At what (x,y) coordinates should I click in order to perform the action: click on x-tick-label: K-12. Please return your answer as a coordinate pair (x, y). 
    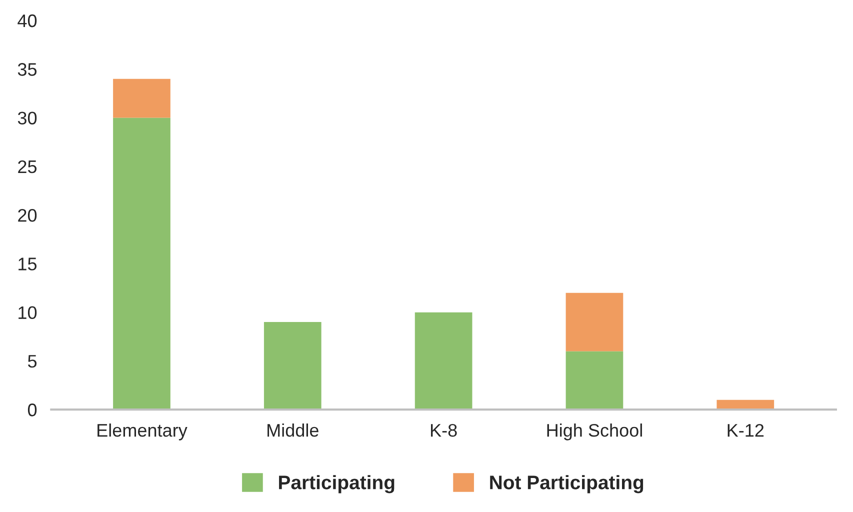
    Looking at the image, I should click on (746, 430).